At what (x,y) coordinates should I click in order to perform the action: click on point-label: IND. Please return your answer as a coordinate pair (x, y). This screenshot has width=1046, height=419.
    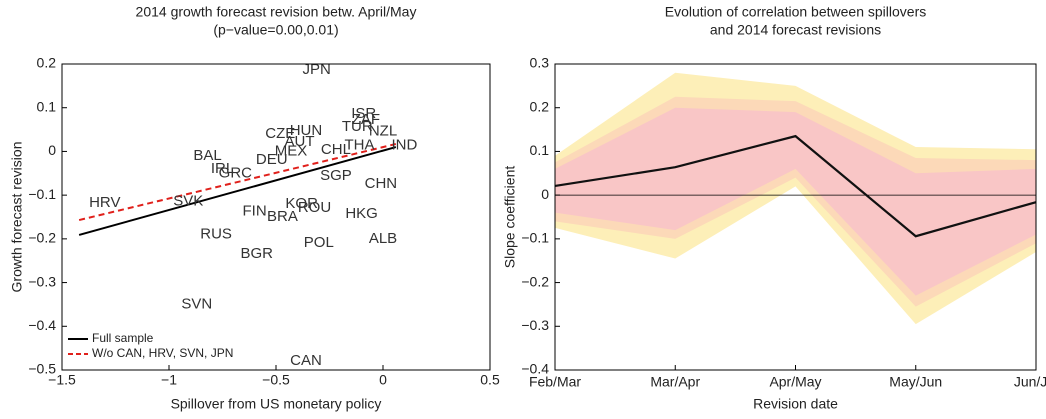
    Looking at the image, I should click on (404, 145).